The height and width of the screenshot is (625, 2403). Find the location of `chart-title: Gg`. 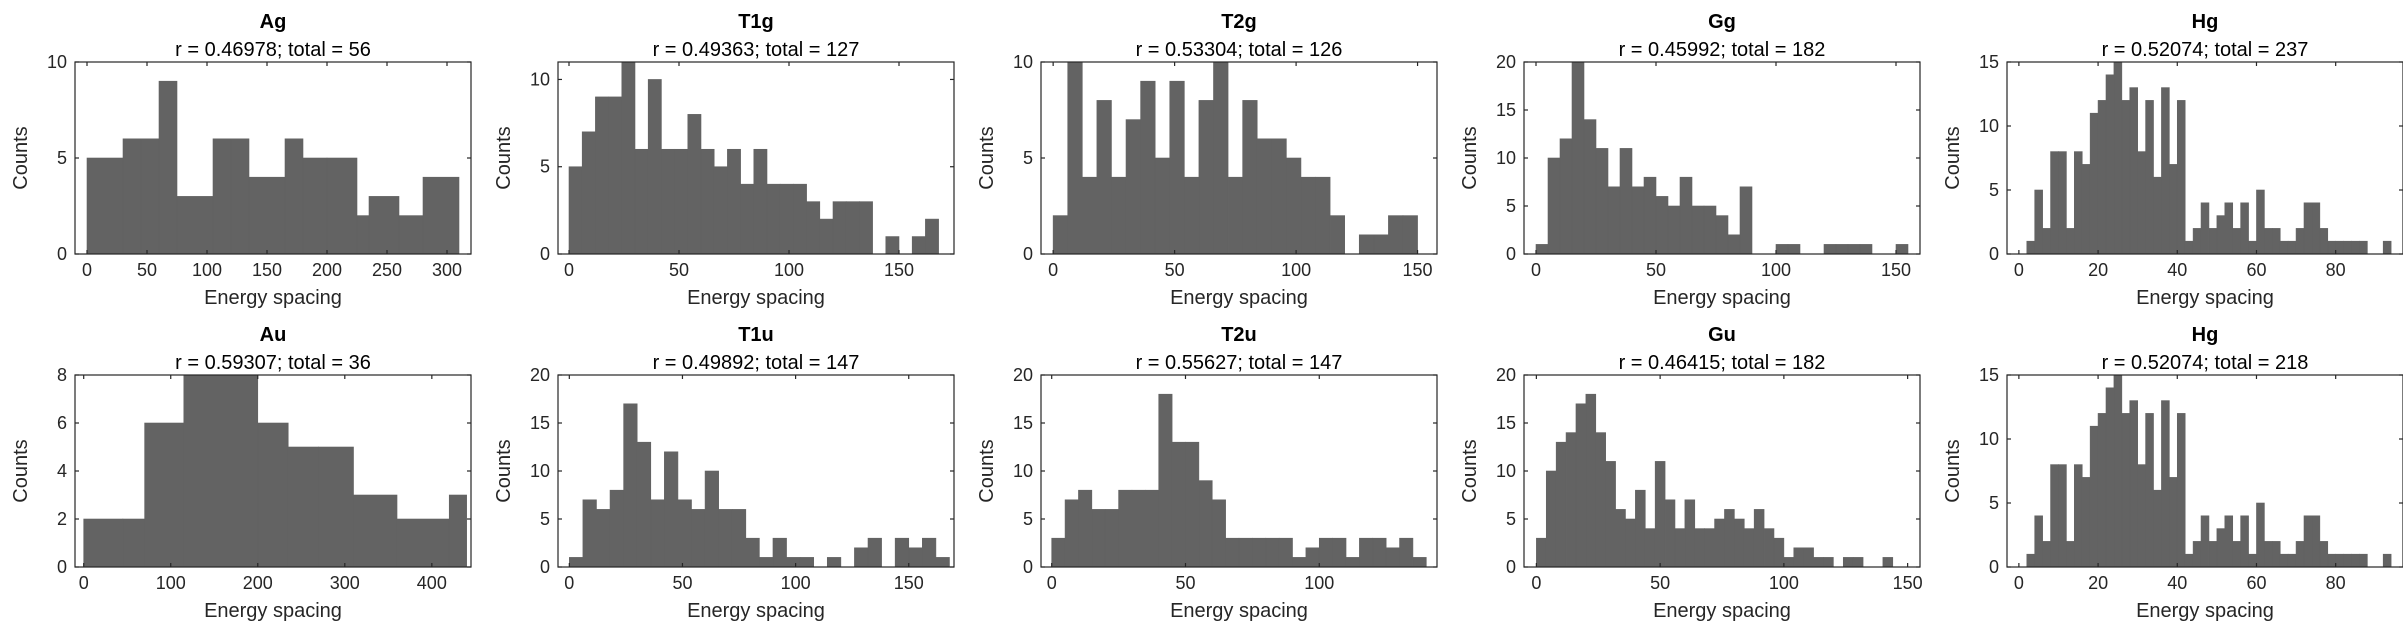

chart-title: Gg is located at coordinates (1722, 22).